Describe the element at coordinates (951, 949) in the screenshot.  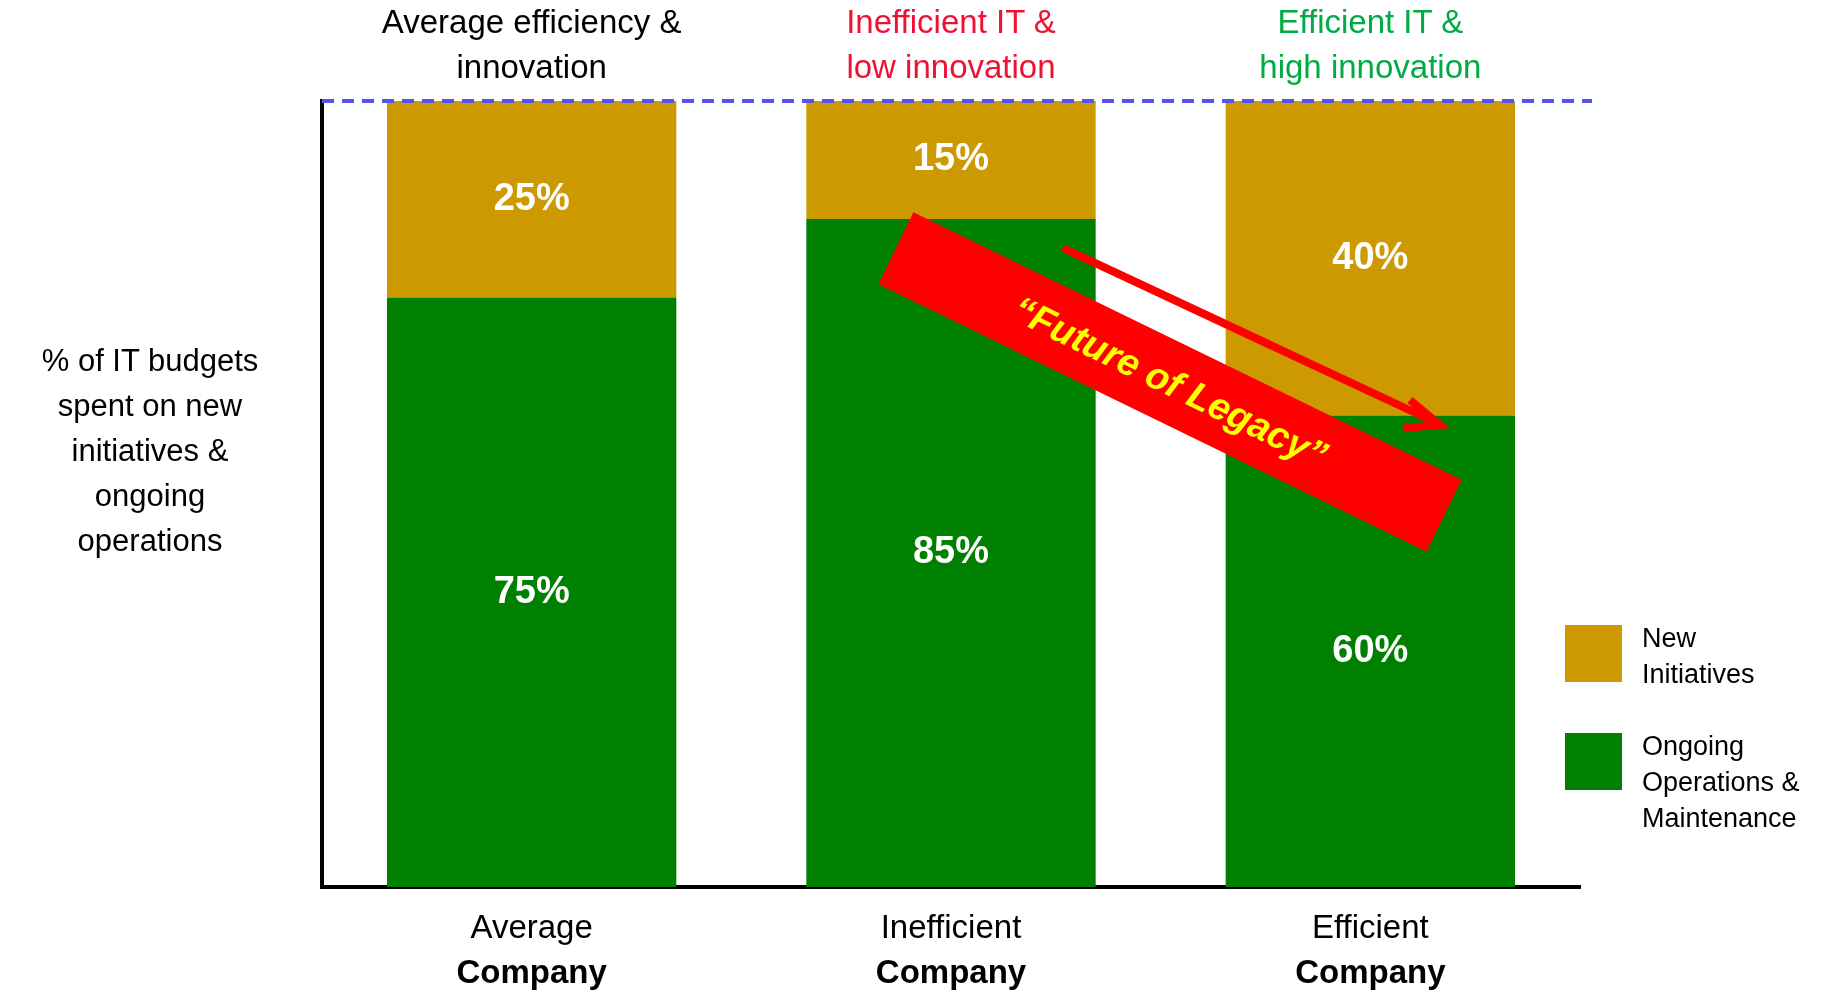
I see `x-tick-label: Inefficient Company` at that location.